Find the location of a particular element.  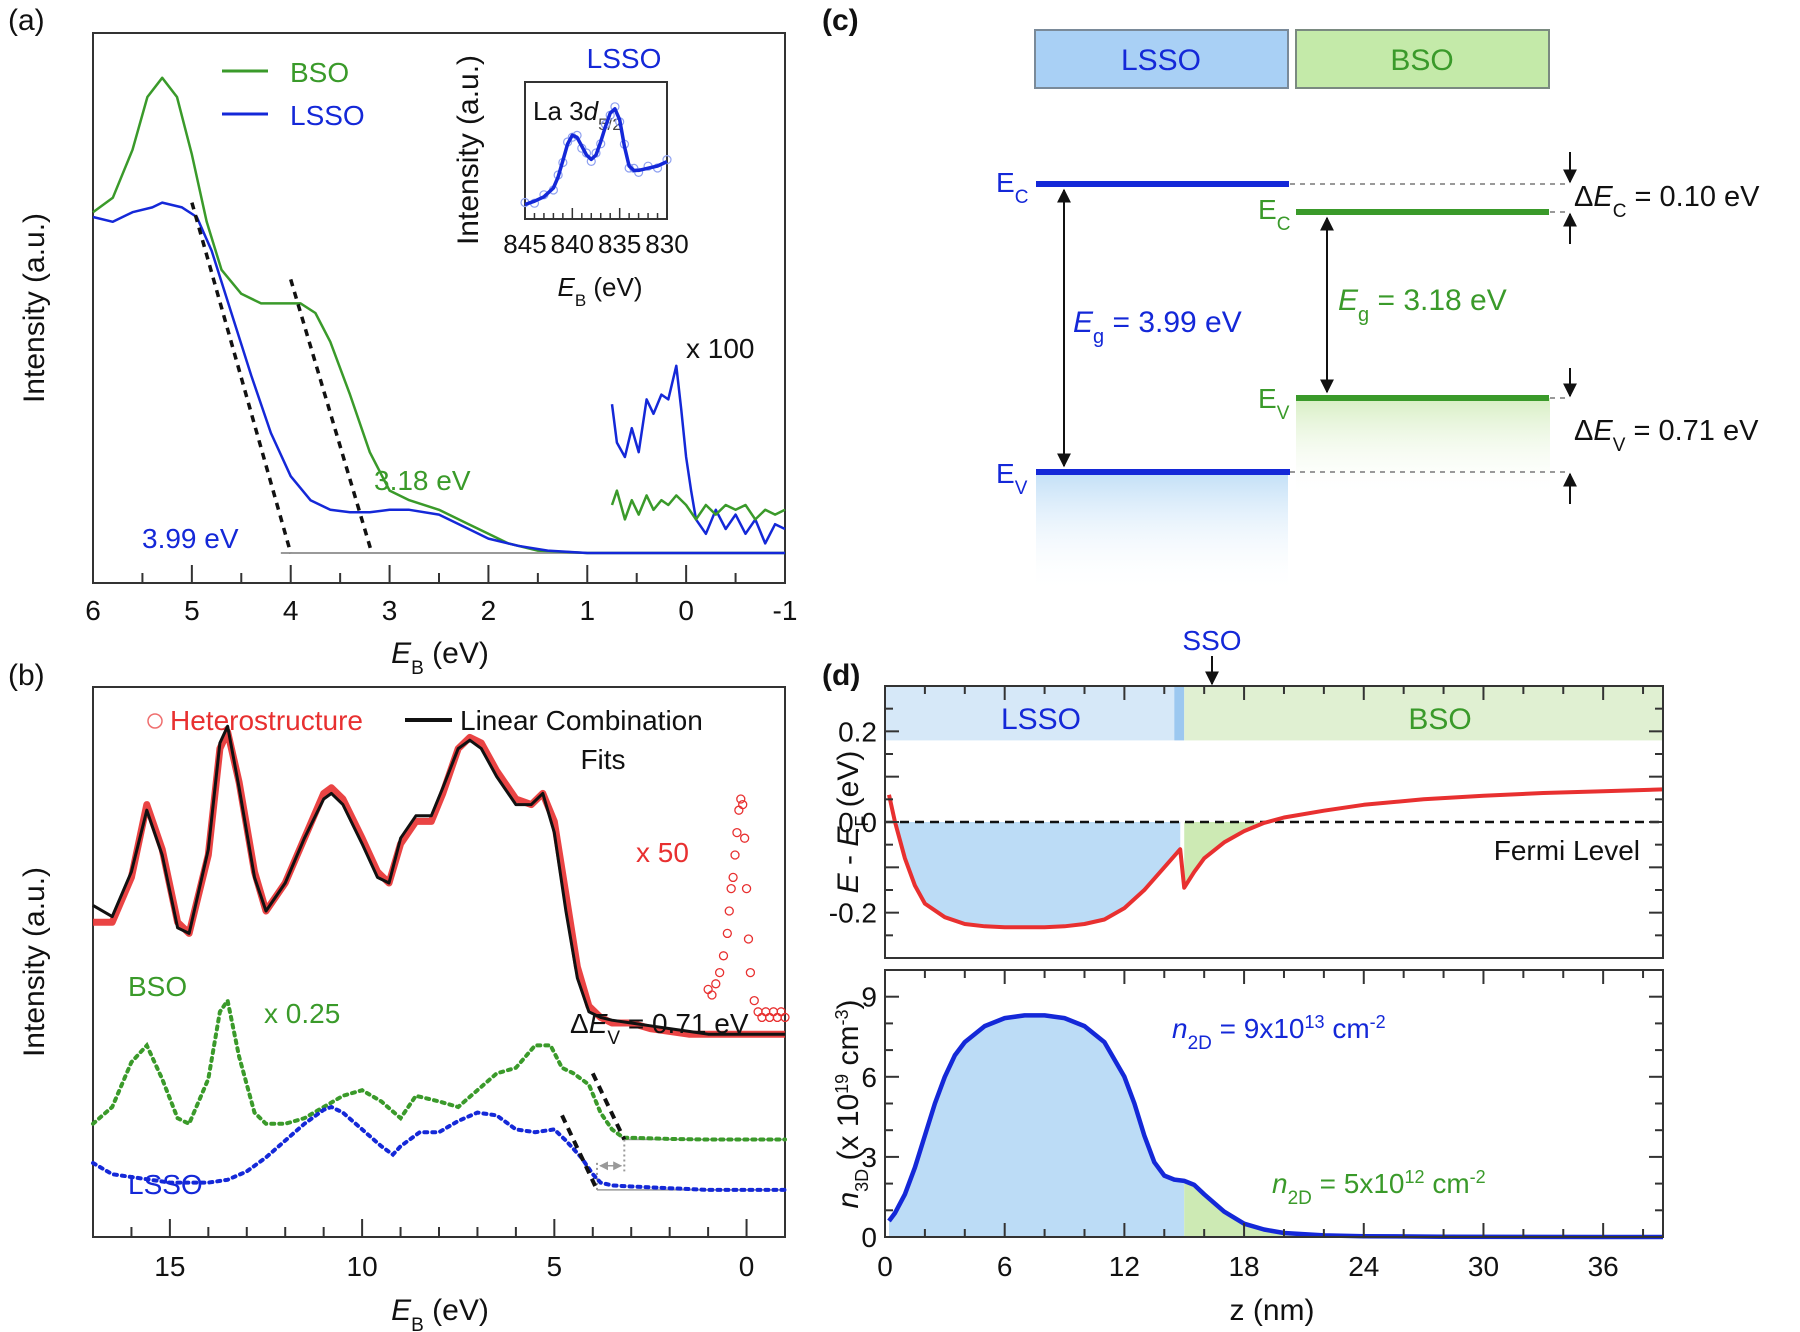

lsso-valence-fill is located at coordinates (1162, 533).